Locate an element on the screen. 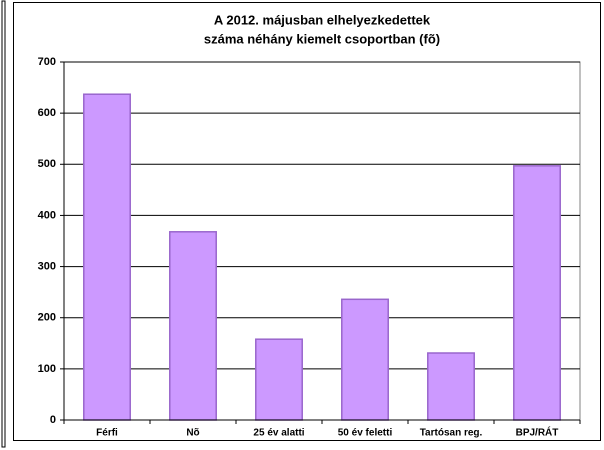 The width and height of the screenshot is (604, 450). y-tick-label: 100 is located at coordinates (47, 369).